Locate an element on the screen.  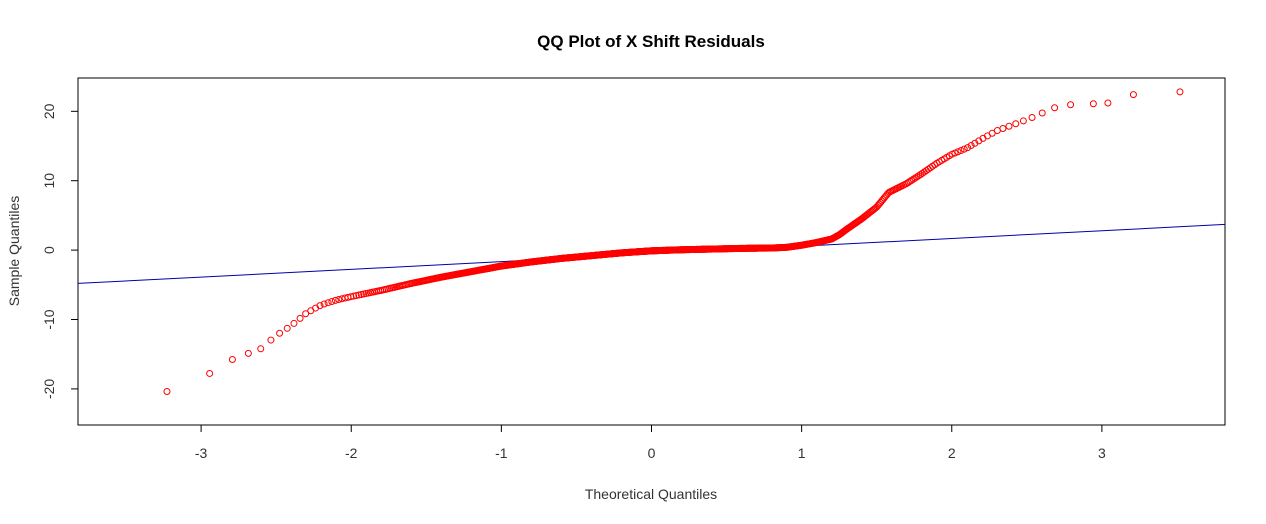
x-tick-label: 3 is located at coordinates (1102, 453).